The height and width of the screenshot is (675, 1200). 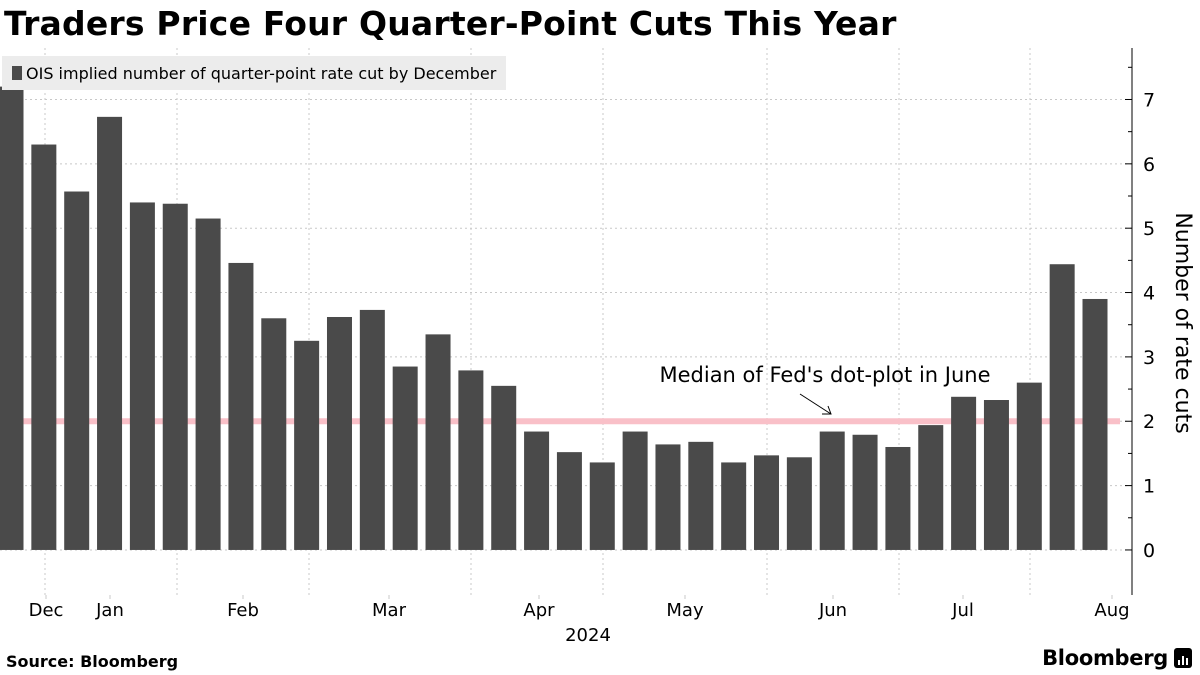 What do you see at coordinates (827, 410) in the screenshot?
I see `annotation-arrowhead` at bounding box center [827, 410].